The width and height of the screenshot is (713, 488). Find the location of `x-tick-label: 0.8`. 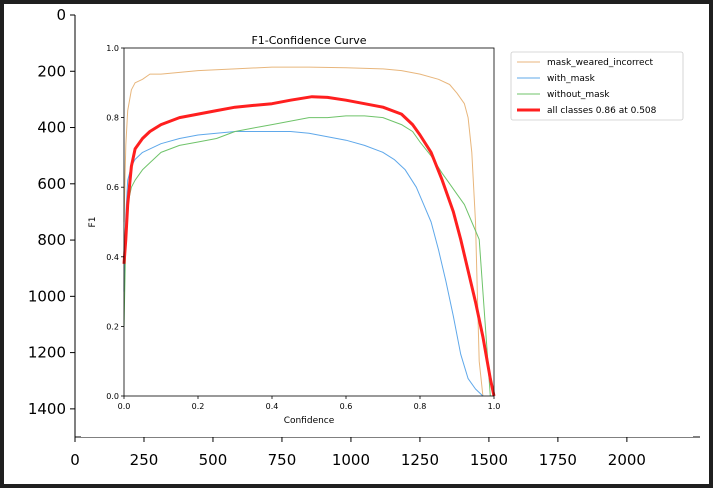

x-tick-label: 0.8 is located at coordinates (420, 406).